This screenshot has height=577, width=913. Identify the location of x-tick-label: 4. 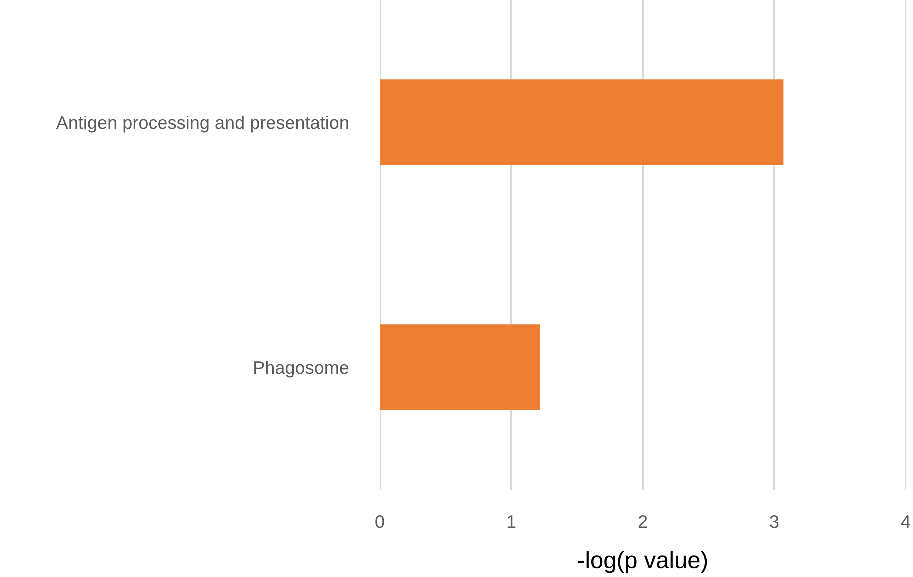
(905, 522).